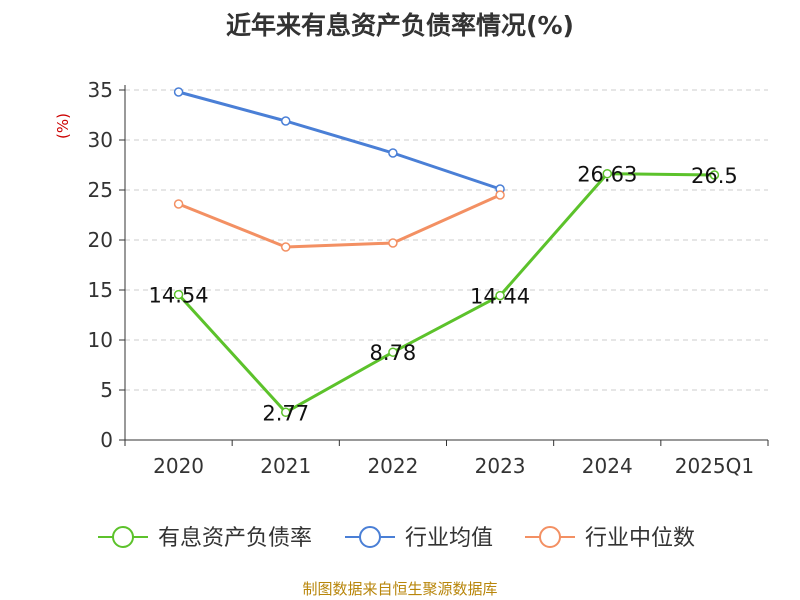  I want to click on x-tick-label: 2024, so click(607, 466).